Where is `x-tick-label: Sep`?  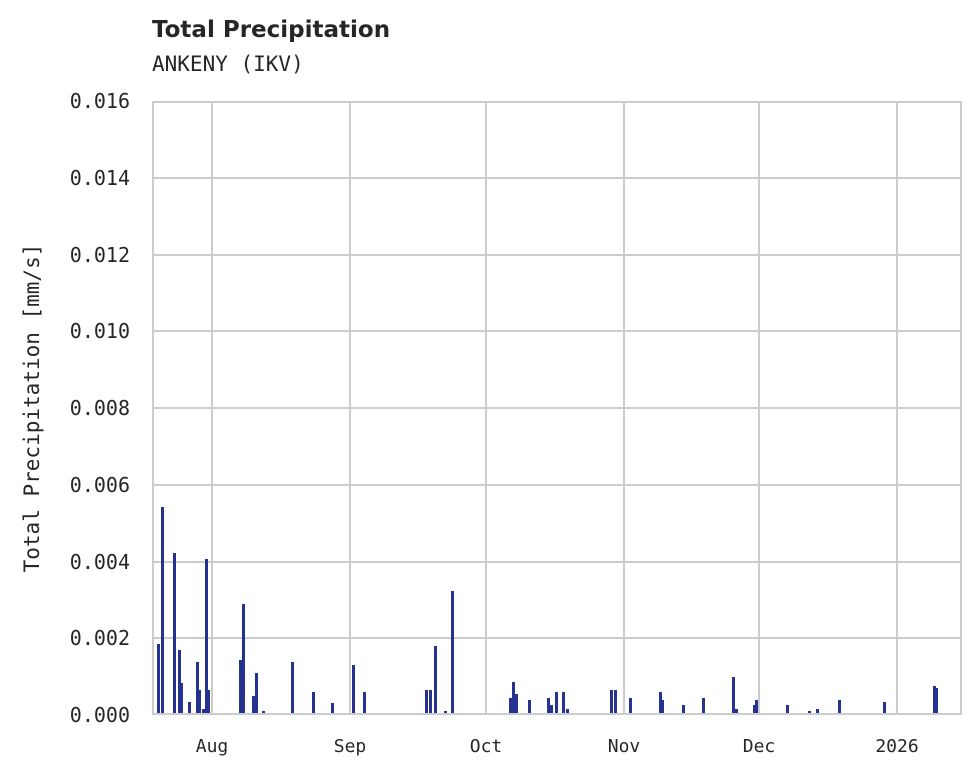
x-tick-label: Sep is located at coordinates (350, 746).